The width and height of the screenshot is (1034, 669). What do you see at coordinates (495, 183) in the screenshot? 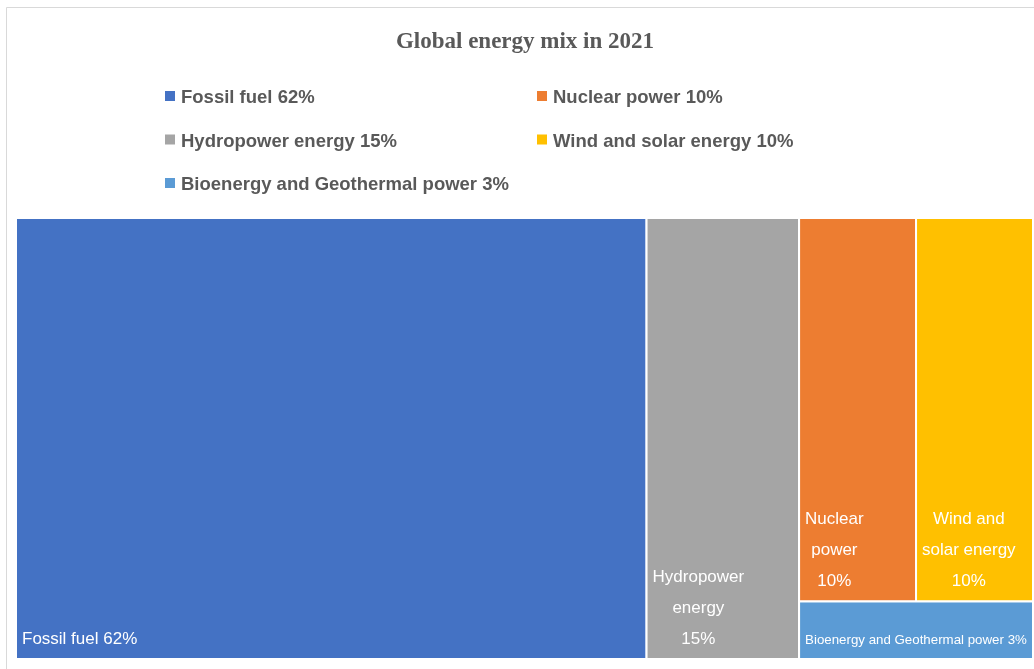
I see `text: 3%` at bounding box center [495, 183].